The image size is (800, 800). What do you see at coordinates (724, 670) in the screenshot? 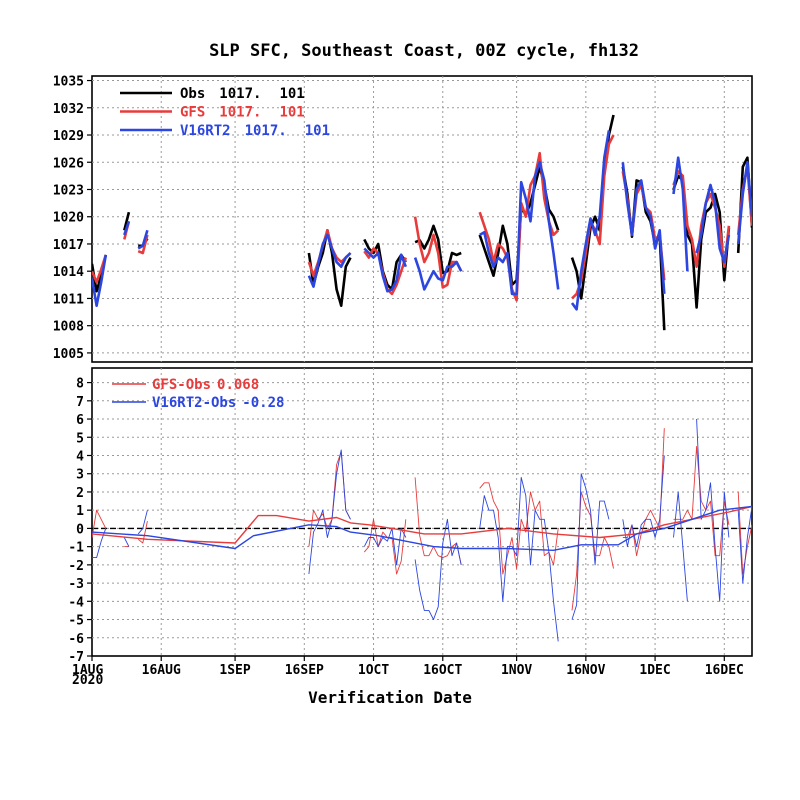
I see `x-tick-label: 16DEC` at bounding box center [724, 670].